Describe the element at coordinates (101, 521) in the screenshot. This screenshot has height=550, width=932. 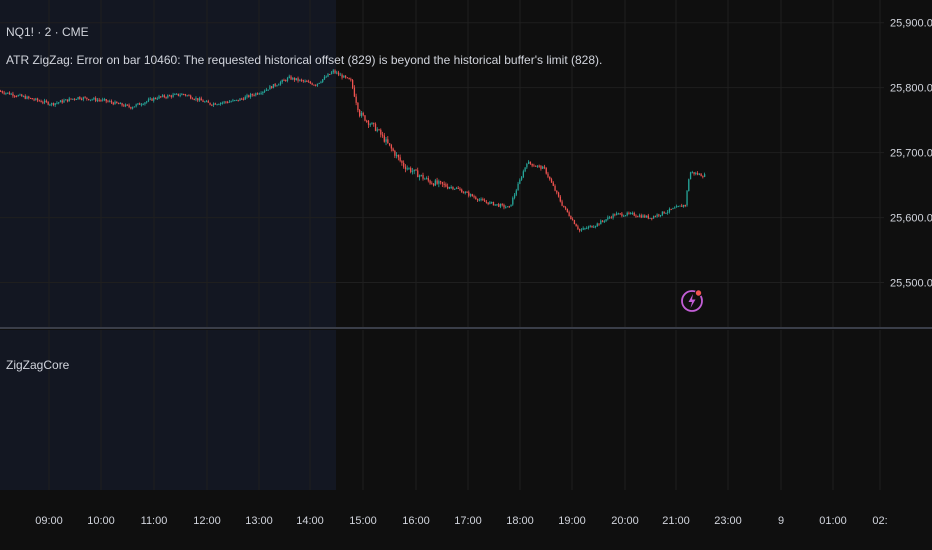
I see `time-tick-label: 10:00` at that location.